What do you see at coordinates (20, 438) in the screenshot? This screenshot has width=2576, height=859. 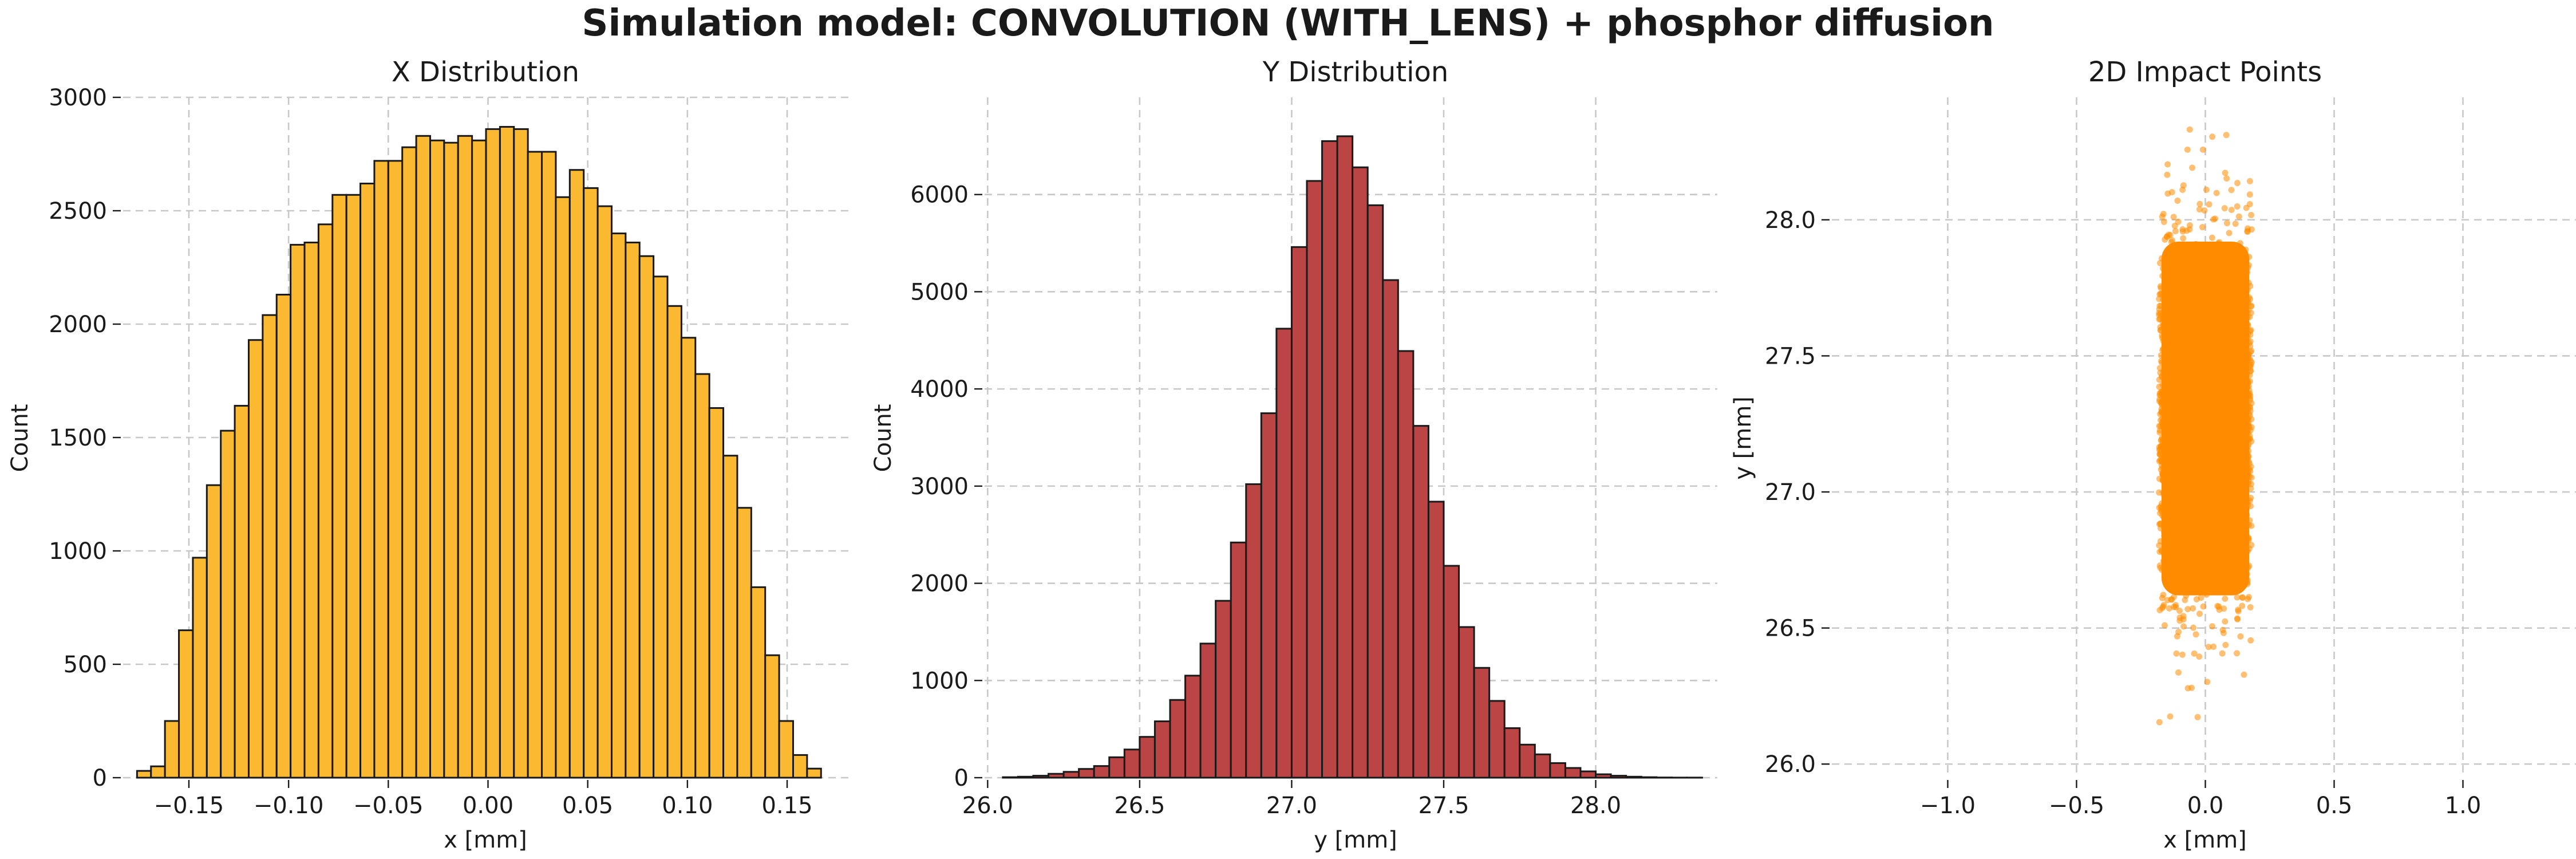 I see `y-axis-label: Count` at bounding box center [20, 438].